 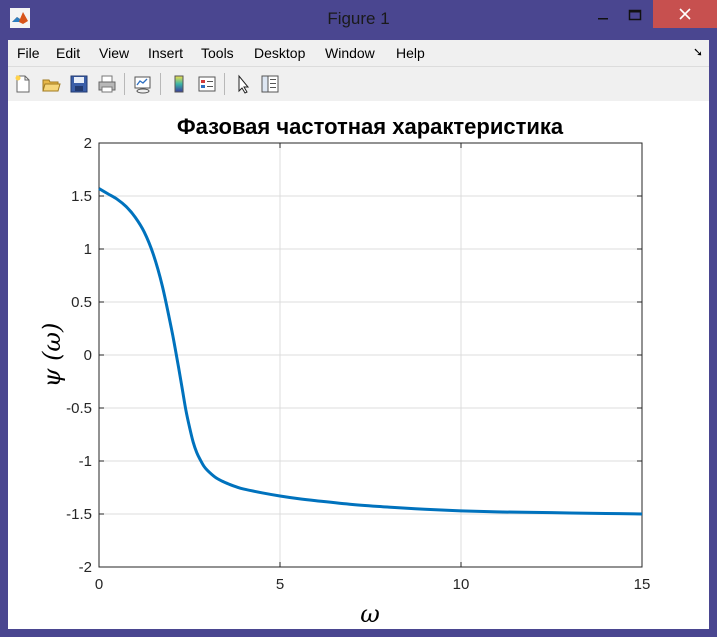 I want to click on y-axis-label: ψ (ω), so click(x=52, y=355).